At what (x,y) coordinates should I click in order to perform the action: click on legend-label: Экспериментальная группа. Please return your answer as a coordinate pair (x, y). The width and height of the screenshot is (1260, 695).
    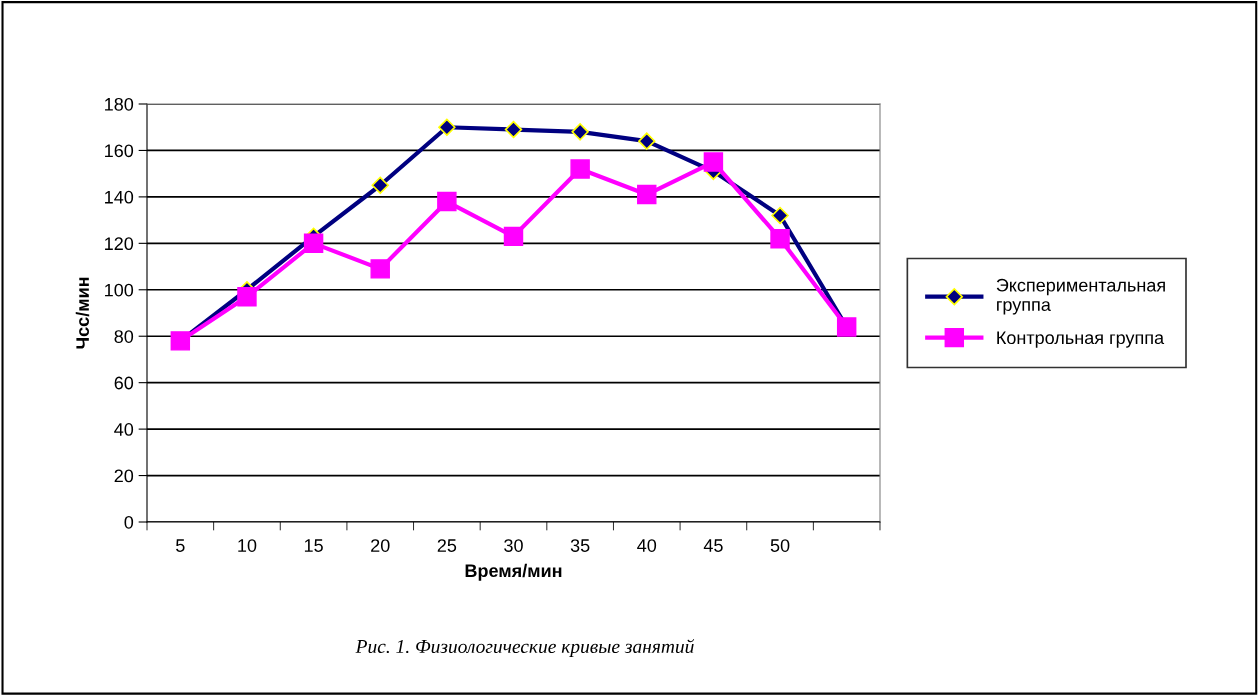
    Looking at the image, I should click on (1080, 296).